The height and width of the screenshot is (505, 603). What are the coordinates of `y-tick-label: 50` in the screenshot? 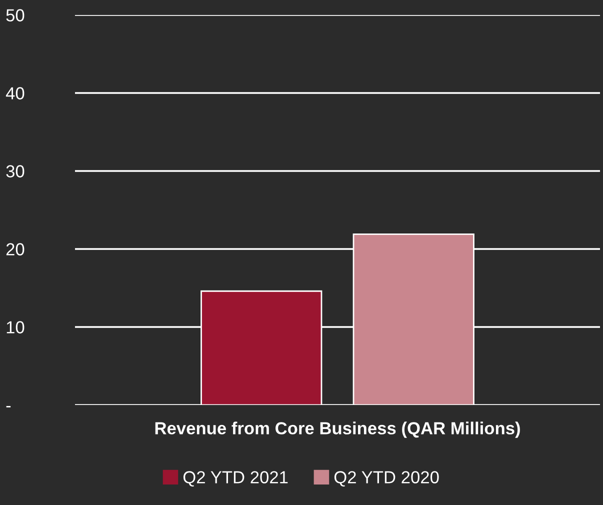 It's located at (15, 15).